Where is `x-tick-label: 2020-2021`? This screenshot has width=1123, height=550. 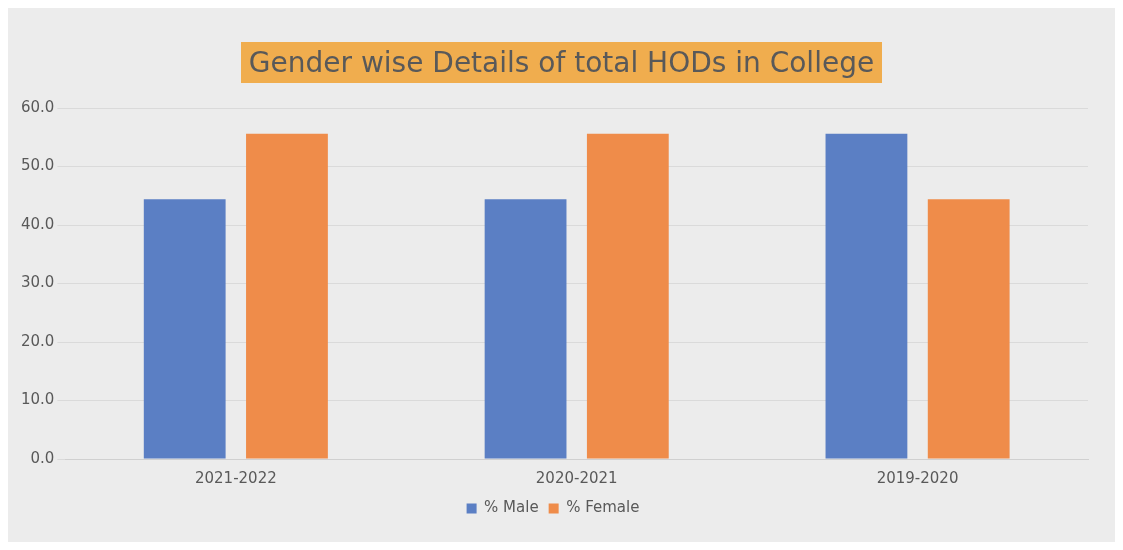 x-tick-label: 2020-2021 is located at coordinates (576, 477).